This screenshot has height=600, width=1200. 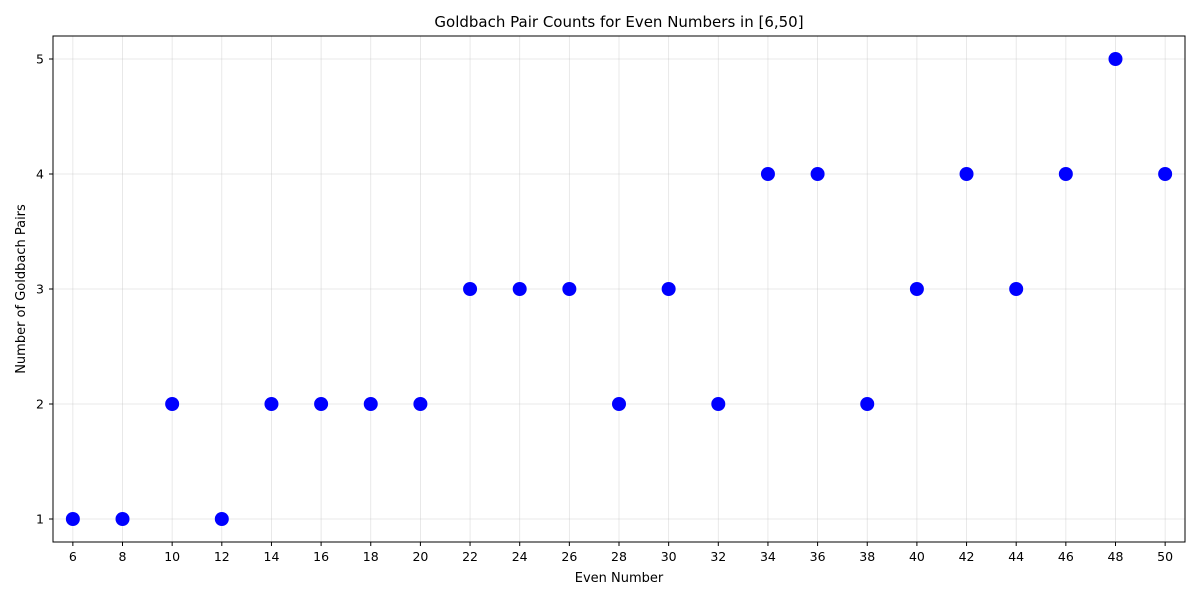 What do you see at coordinates (222, 556) in the screenshot?
I see `x-tick-label: 12` at bounding box center [222, 556].